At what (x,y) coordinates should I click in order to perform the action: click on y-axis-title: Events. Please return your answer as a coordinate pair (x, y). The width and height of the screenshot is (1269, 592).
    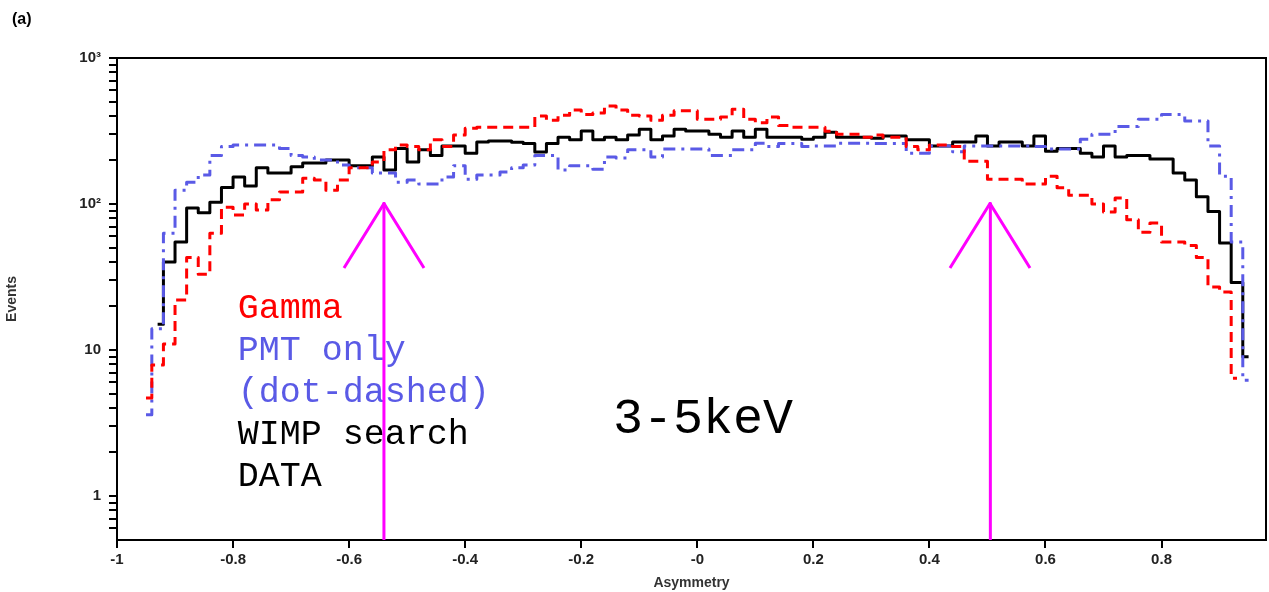
    Looking at the image, I should click on (11, 298).